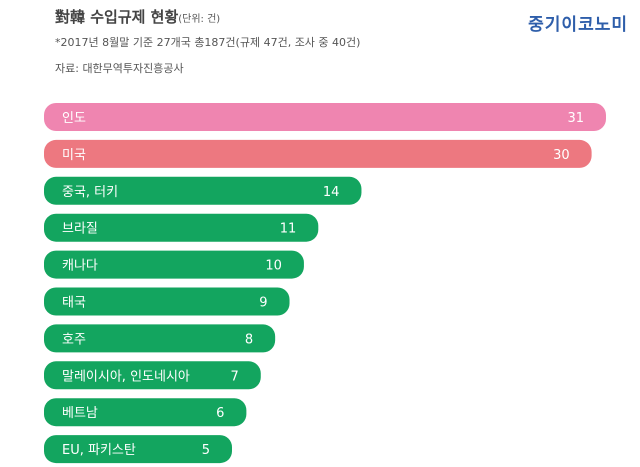 Image resolution: width=640 pixels, height=467 pixels. I want to click on bar-value-label: 11, so click(288, 229).